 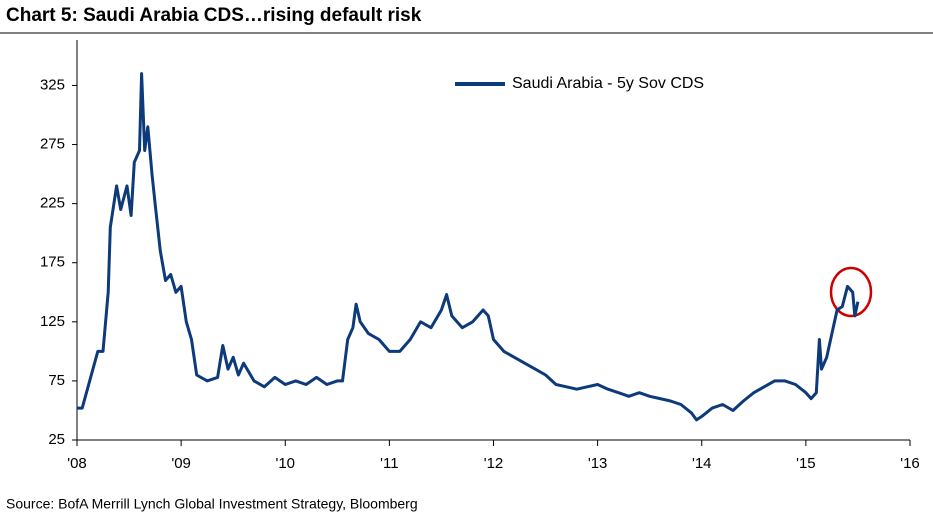 I want to click on highlight-circle, so click(x=851, y=292).